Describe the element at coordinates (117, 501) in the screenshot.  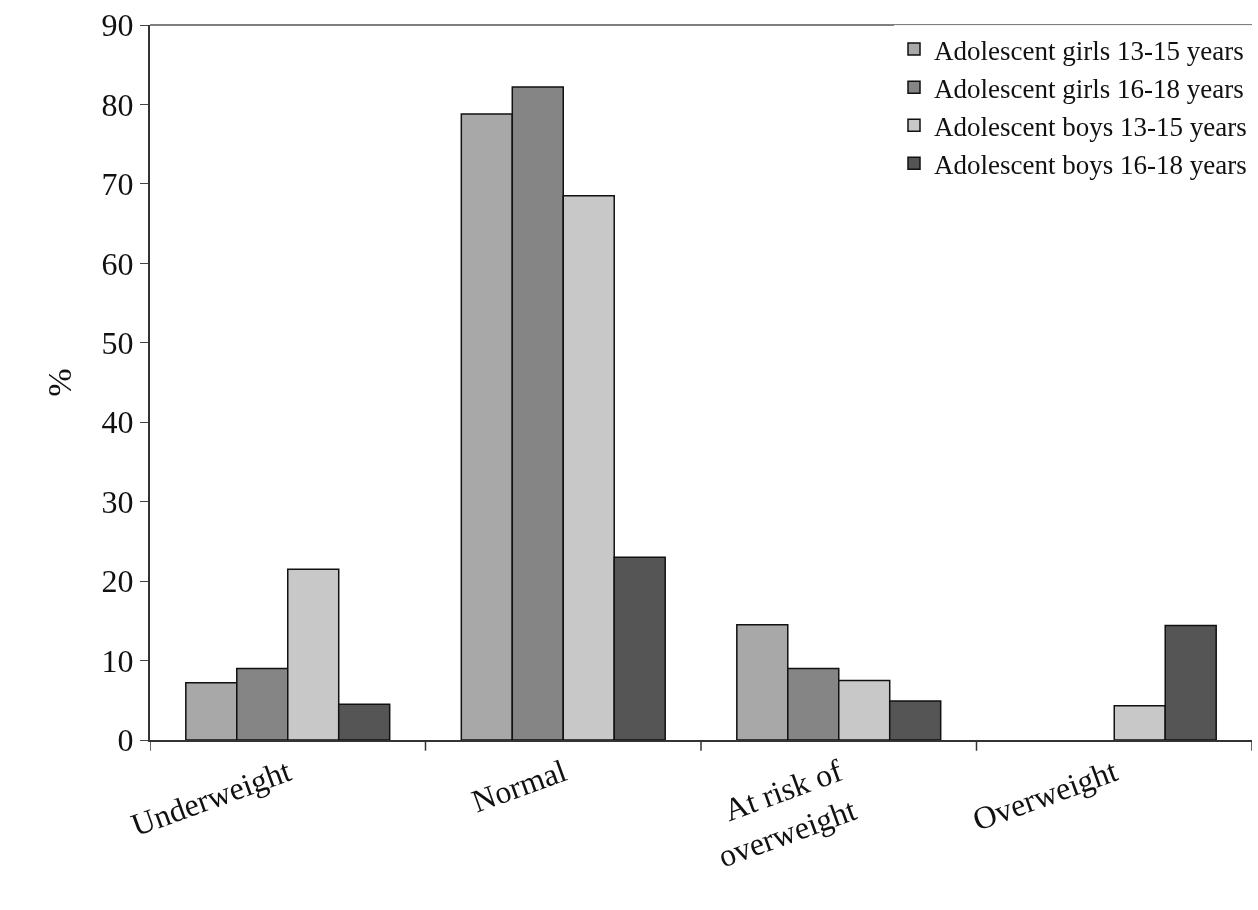
I see `y-tick-label: 30` at that location.